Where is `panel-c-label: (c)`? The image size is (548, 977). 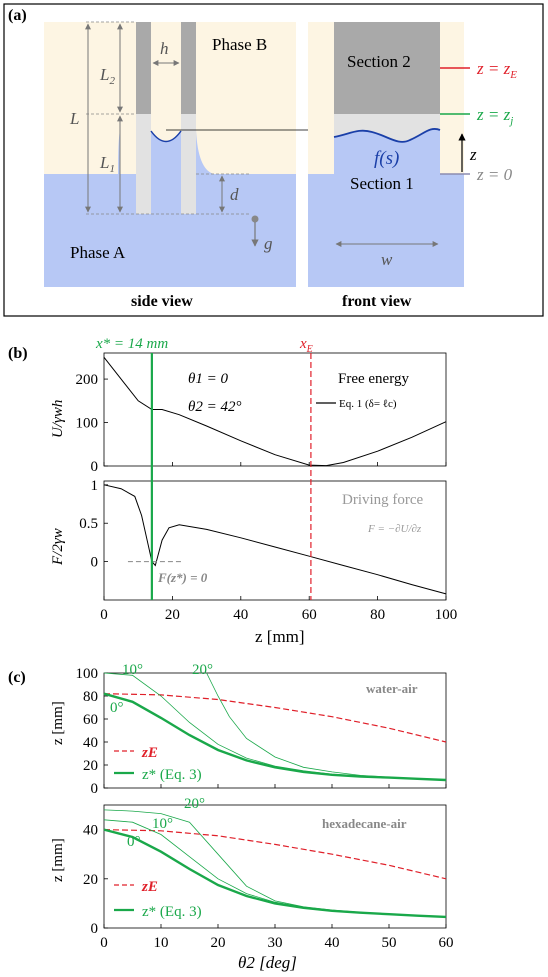 panel-c-label: (c) is located at coordinates (17, 677).